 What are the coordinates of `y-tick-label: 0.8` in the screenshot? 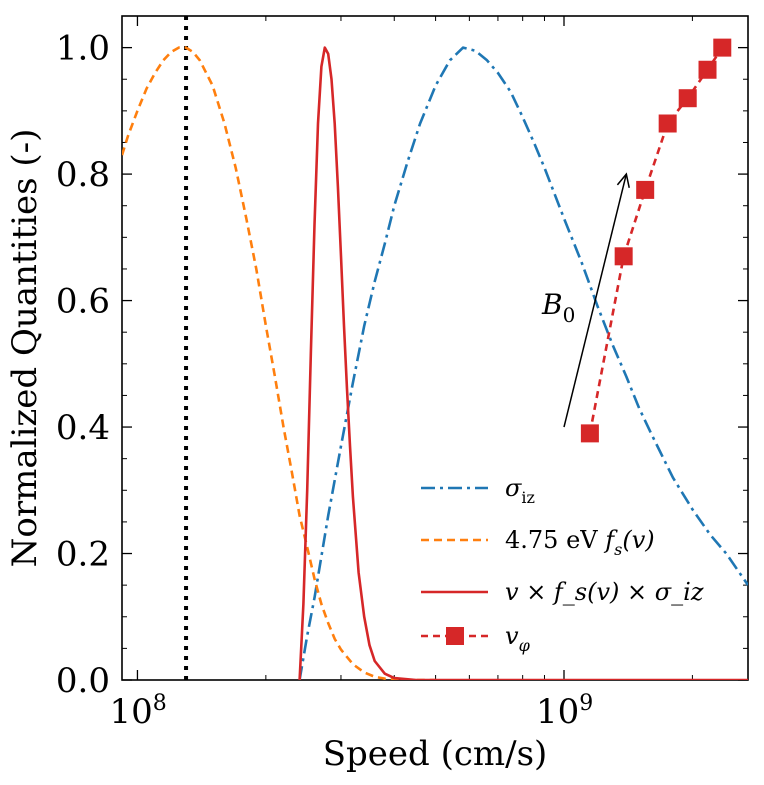 It's located at (83, 175).